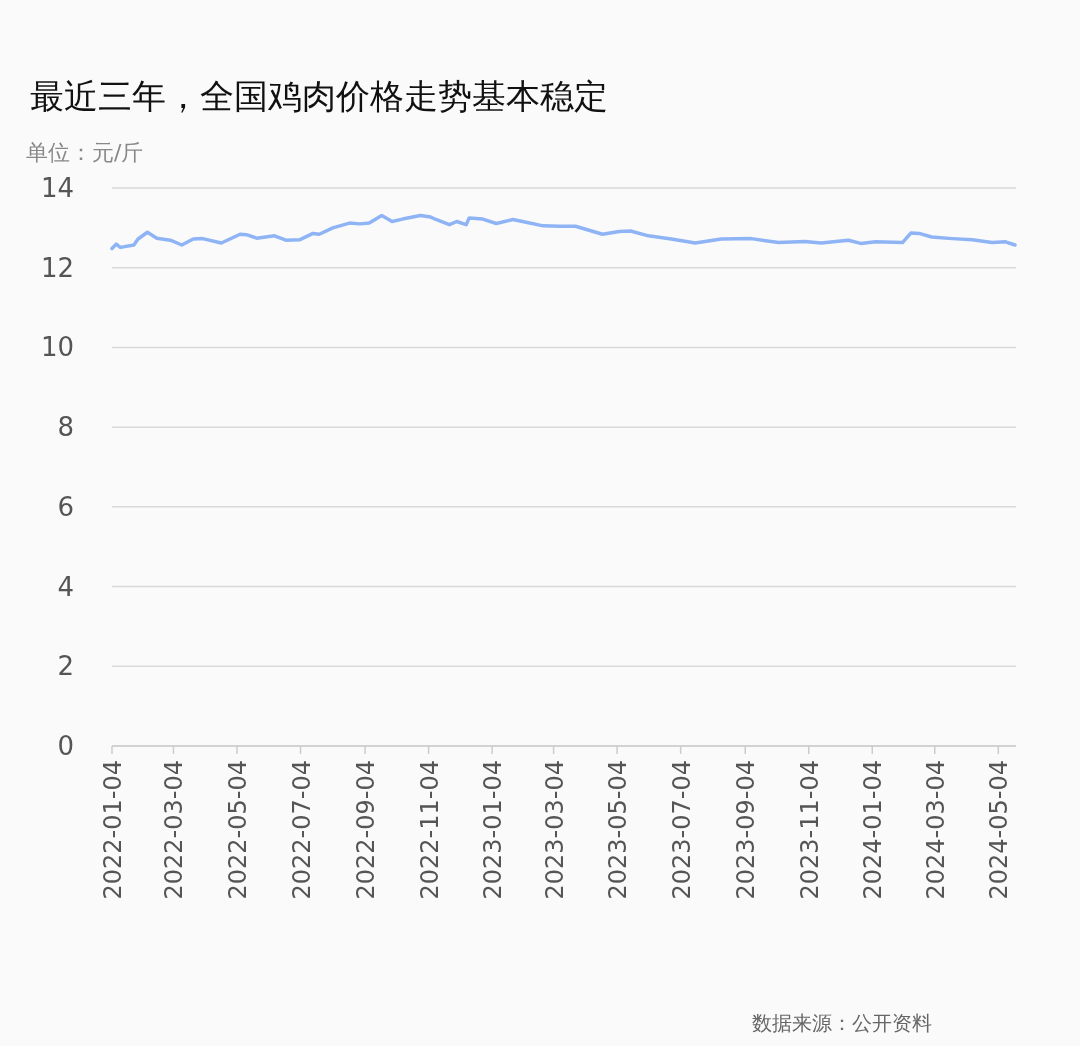 This screenshot has width=1080, height=1046. I want to click on x-tick-label: 2023-03-04, so click(554, 830).